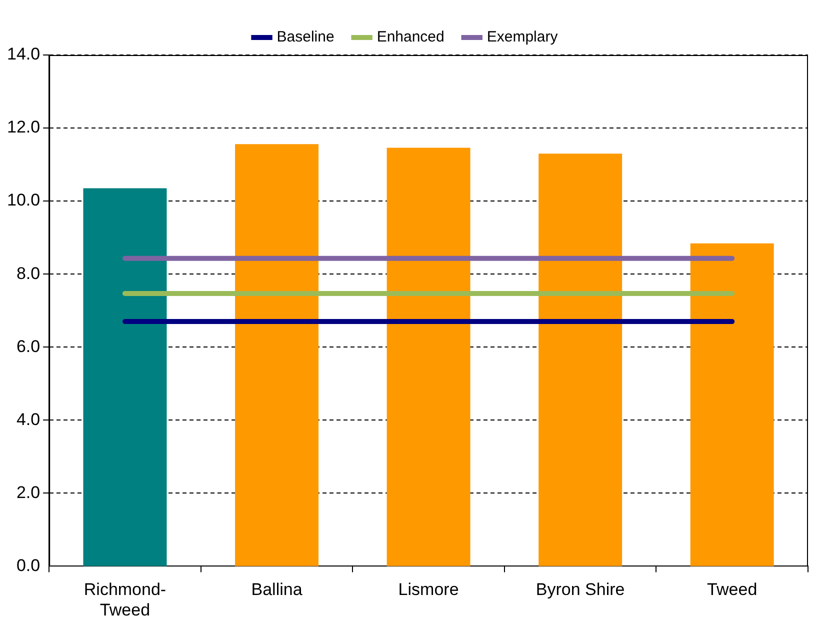 This screenshot has width=822, height=633. Describe the element at coordinates (732, 590) in the screenshot. I see `x-tick-label: Tweed` at that location.